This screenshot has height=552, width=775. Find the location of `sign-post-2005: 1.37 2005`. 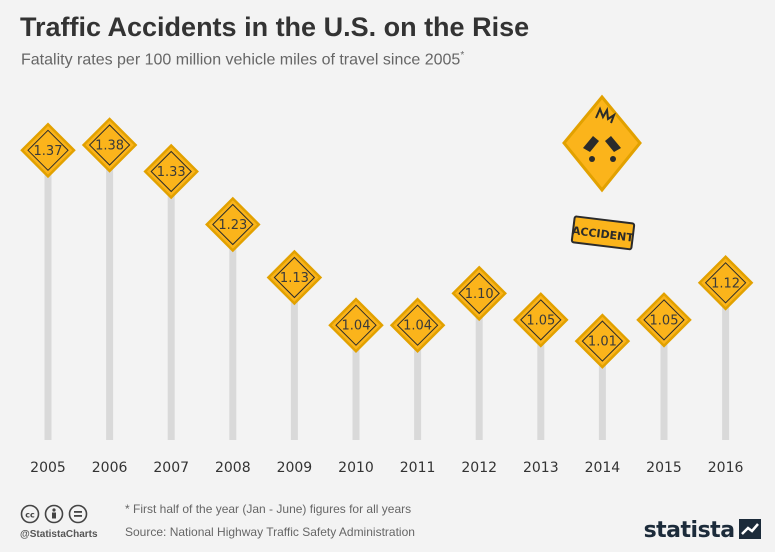

sign-post-2005: 1.37 2005 is located at coordinates (48, 299).